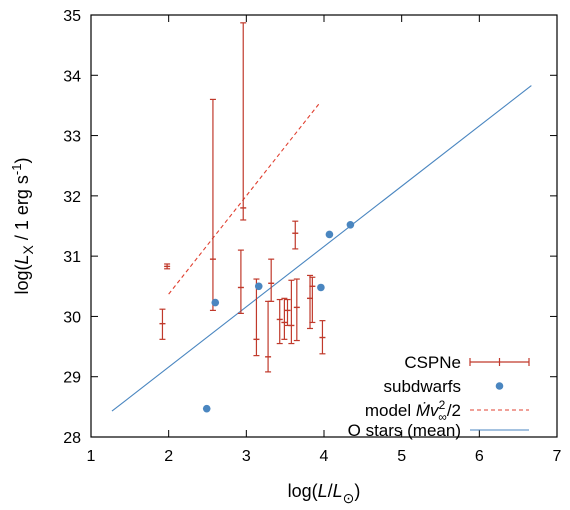 This screenshot has width=570, height=510. Describe the element at coordinates (72, 317) in the screenshot. I see `y-tick-label: 30` at that location.